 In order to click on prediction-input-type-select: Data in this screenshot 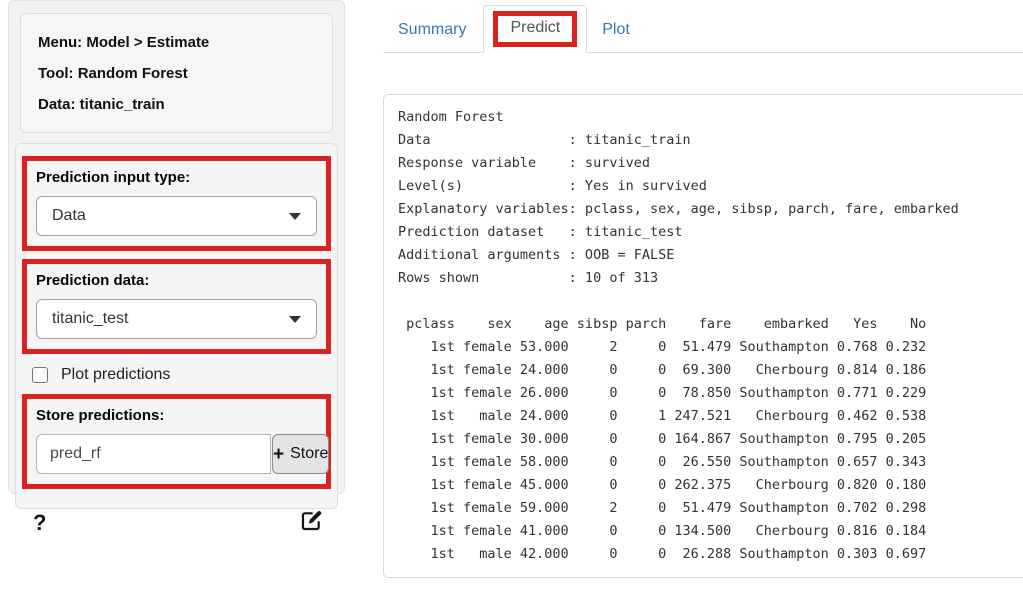, I will do `click(176, 216)`.